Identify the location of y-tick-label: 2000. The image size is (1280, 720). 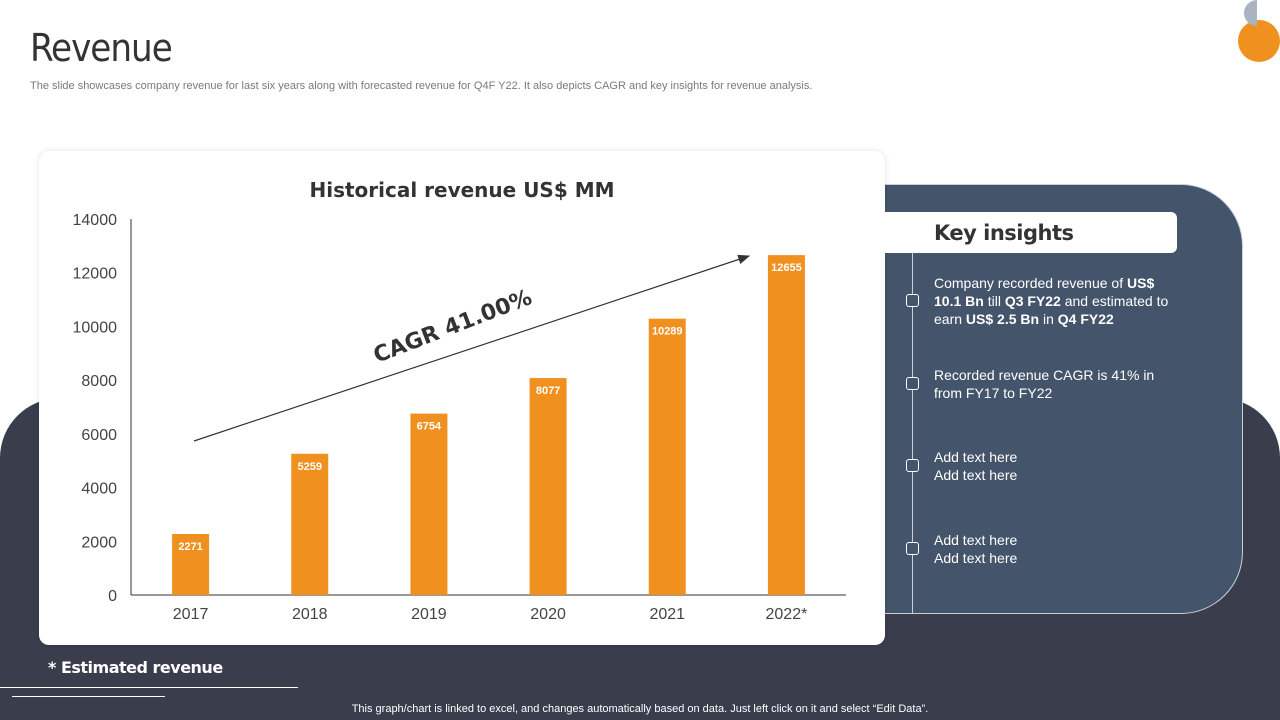
(99, 542).